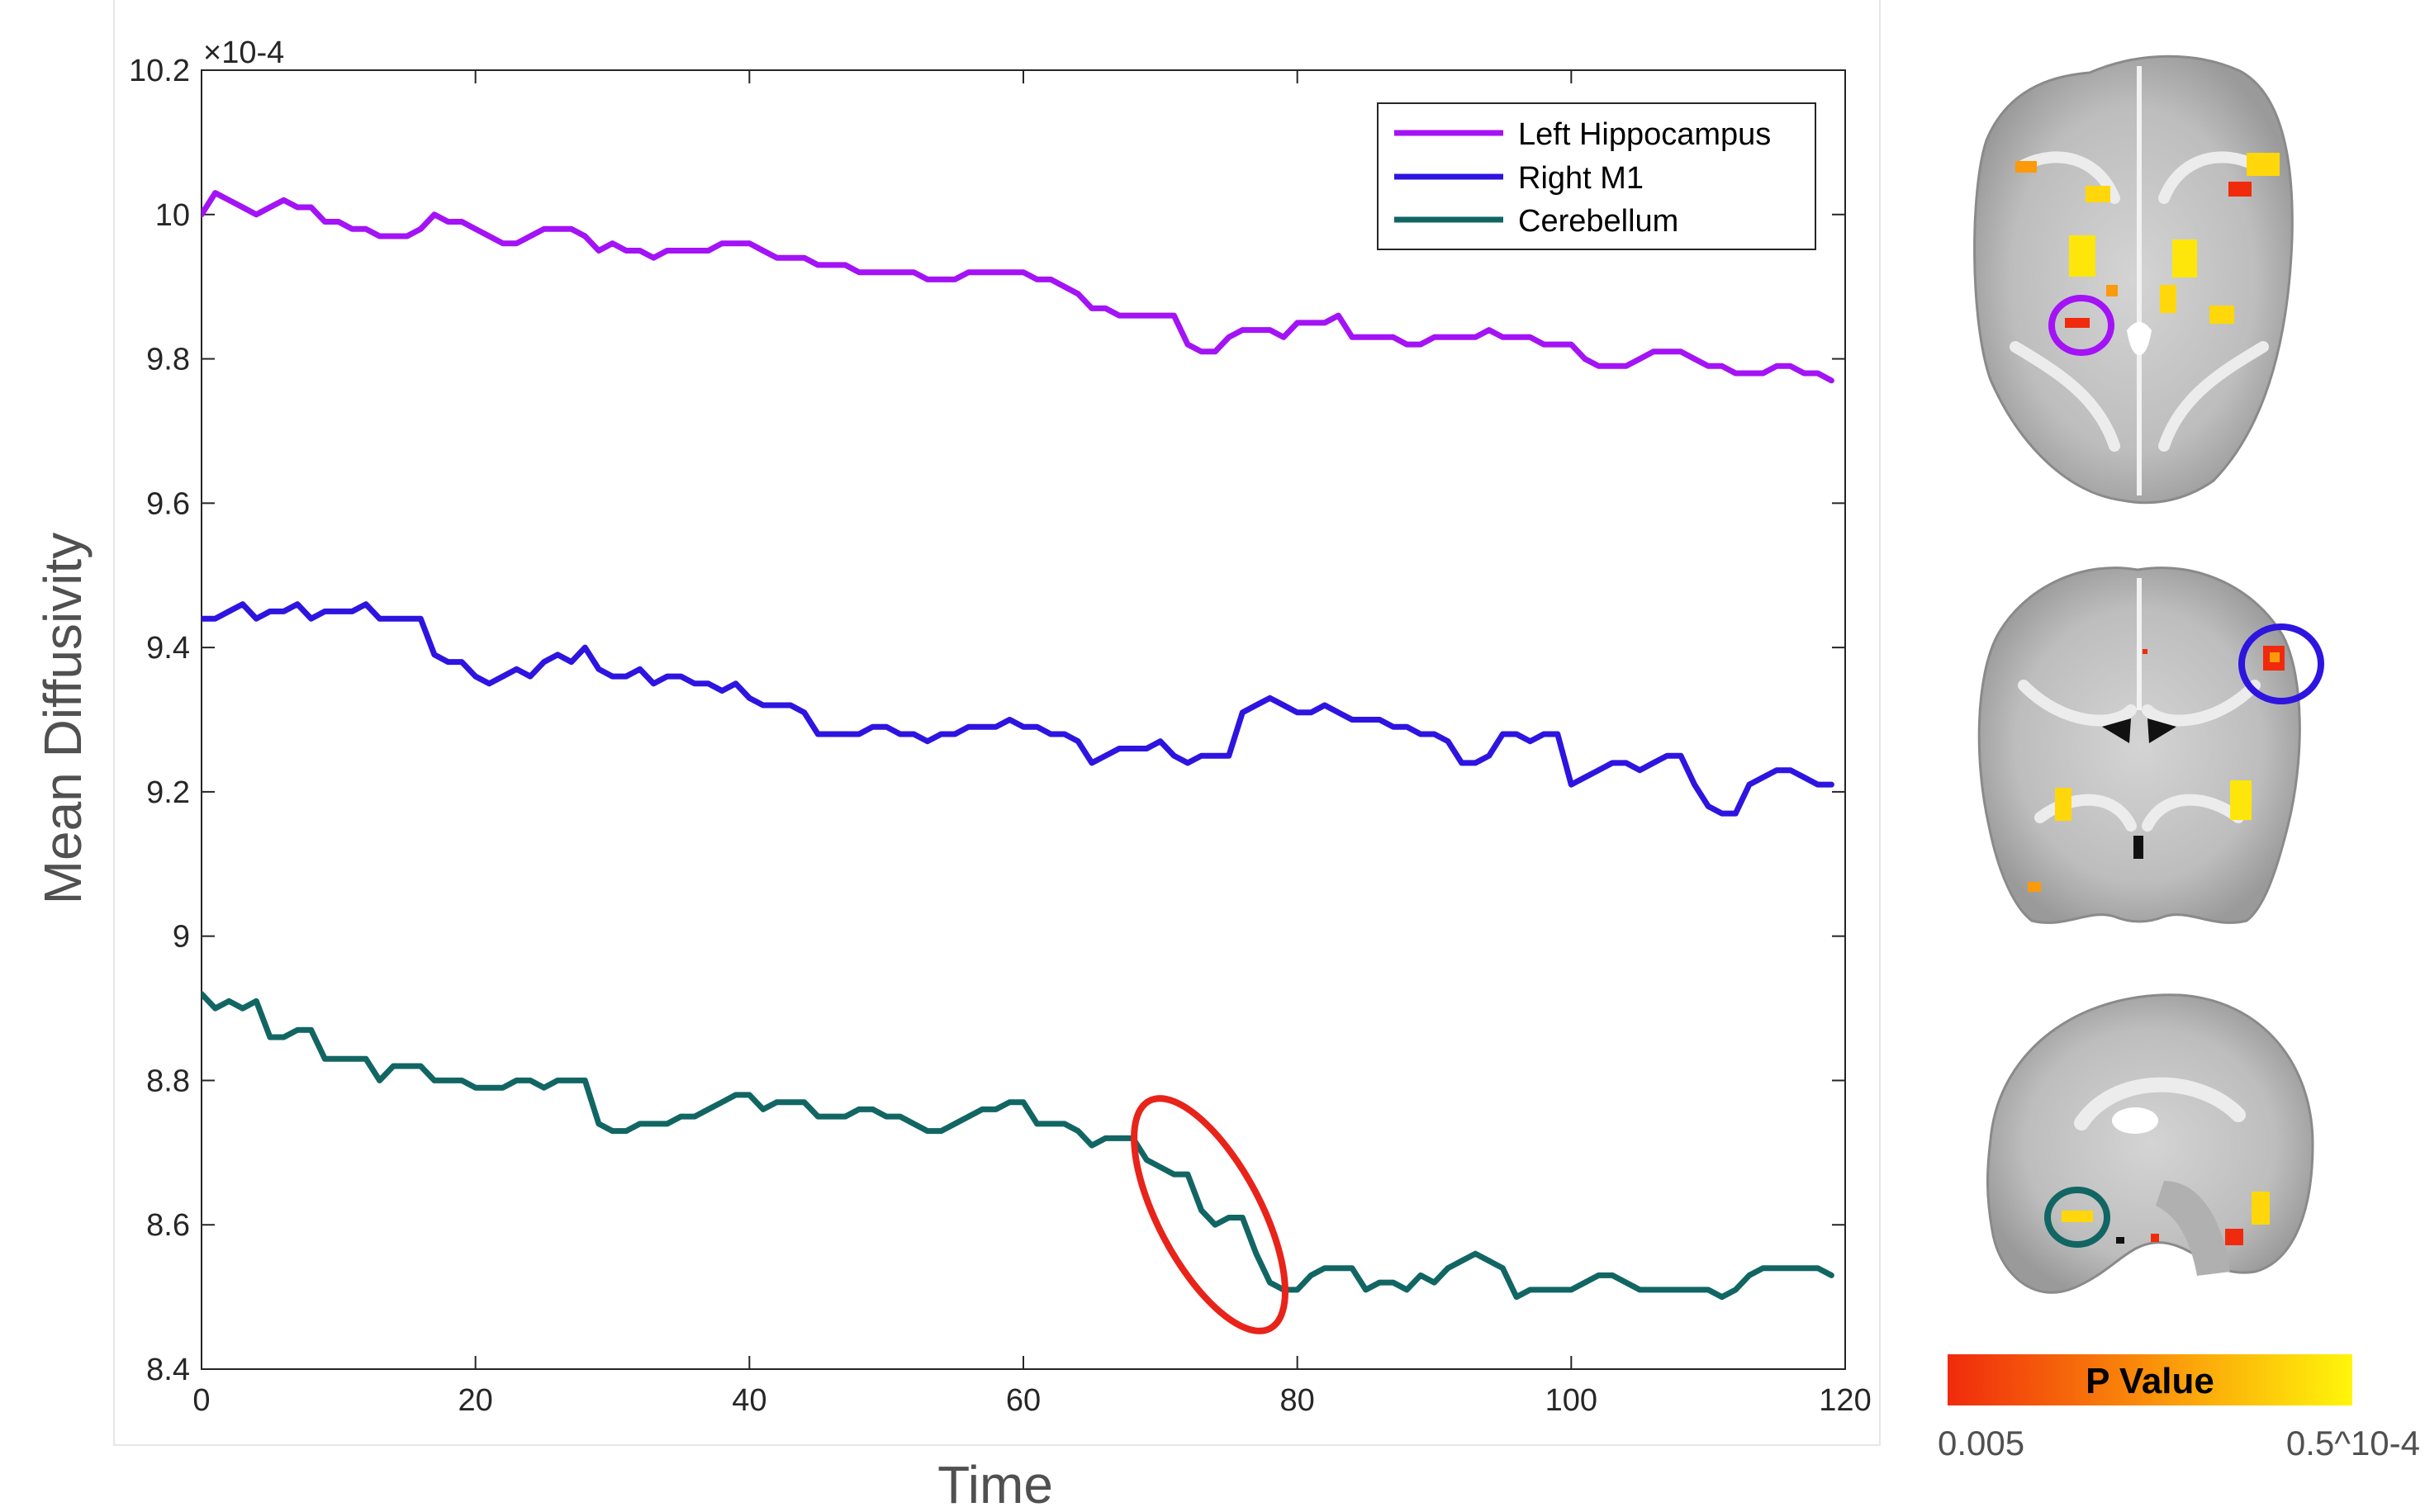 This screenshot has height=1512, width=2425. Describe the element at coordinates (1297, 1400) in the screenshot. I see `x-tick-label: 80` at that location.